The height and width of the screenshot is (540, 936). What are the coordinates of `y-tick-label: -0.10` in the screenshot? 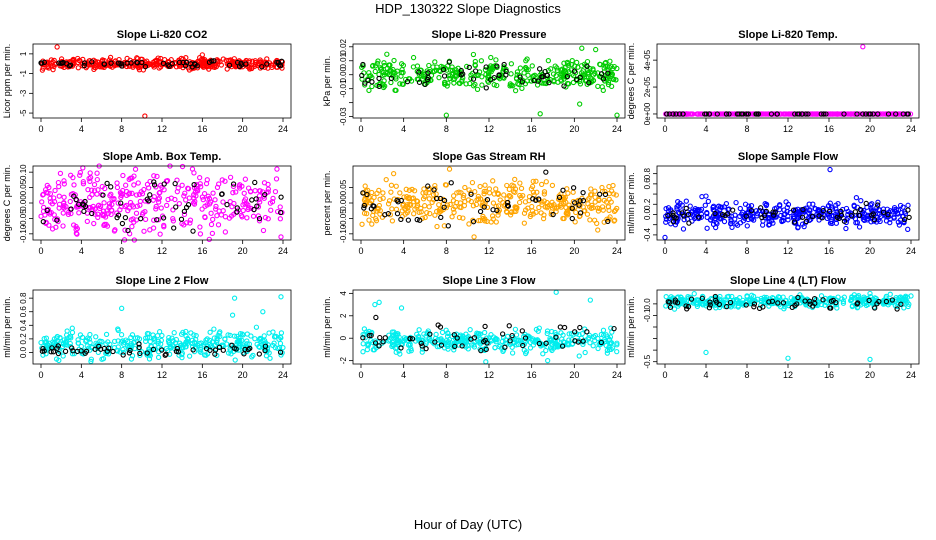 It's located at (23, 233).